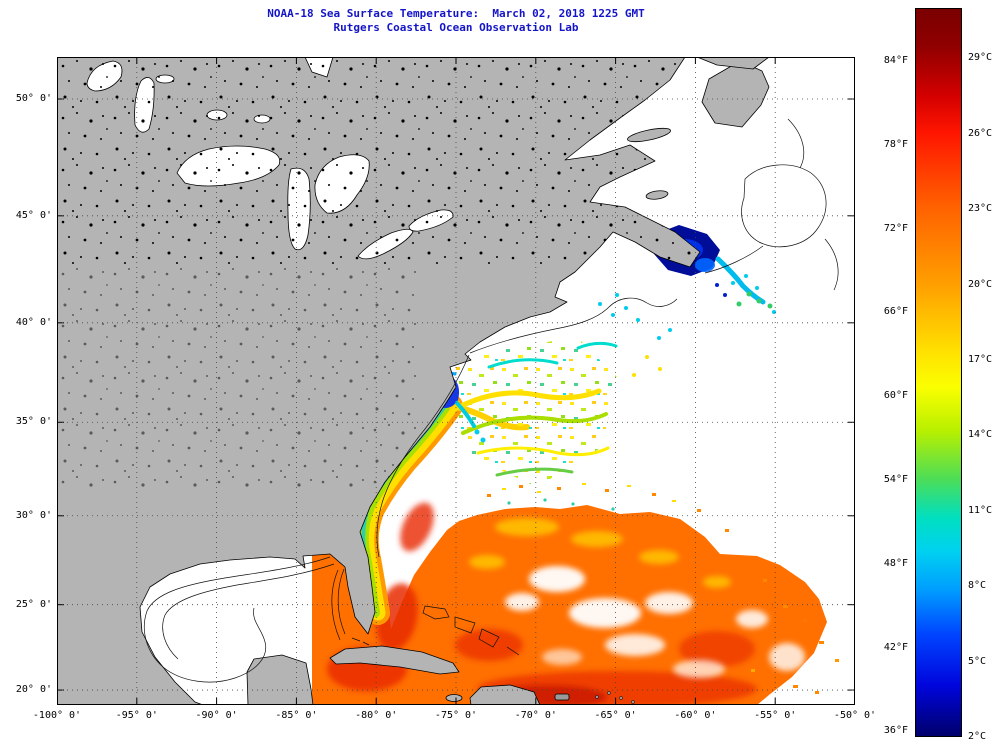 This screenshot has width=1000, height=754. I want to click on colorbar-fahrenheit-label: 42°F, so click(895, 647).